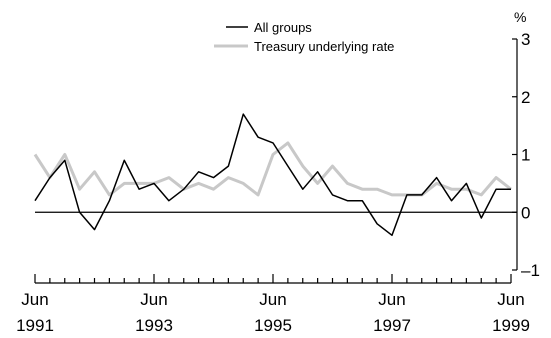 Image resolution: width=551 pixels, height=338 pixels. I want to click on x-tick-label-year: 1999, so click(511, 325).